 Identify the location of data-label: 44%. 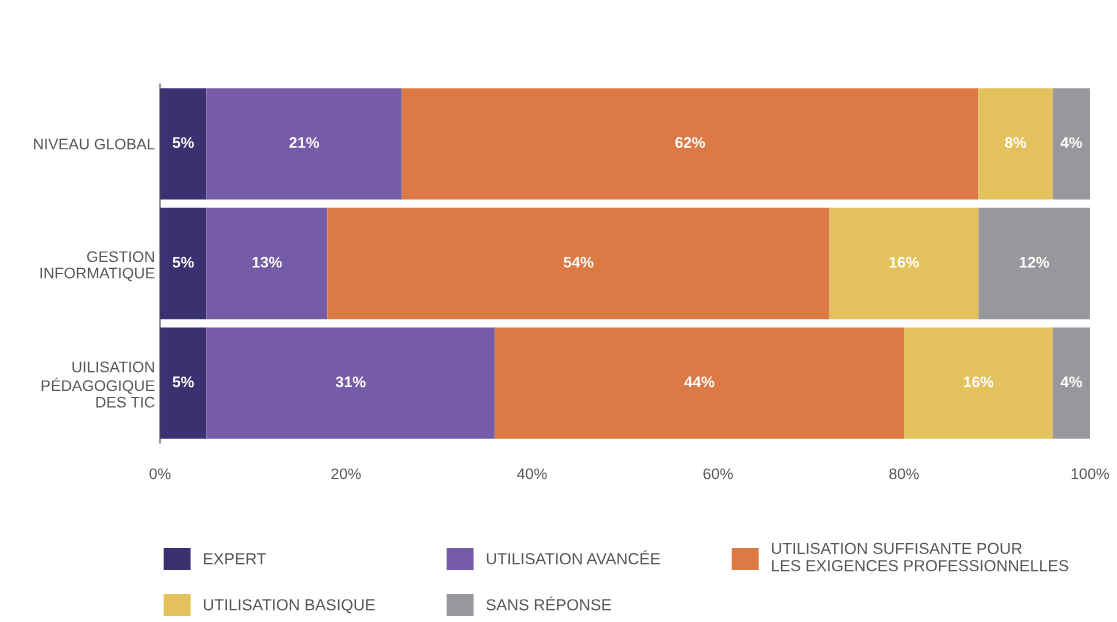
(699, 382).